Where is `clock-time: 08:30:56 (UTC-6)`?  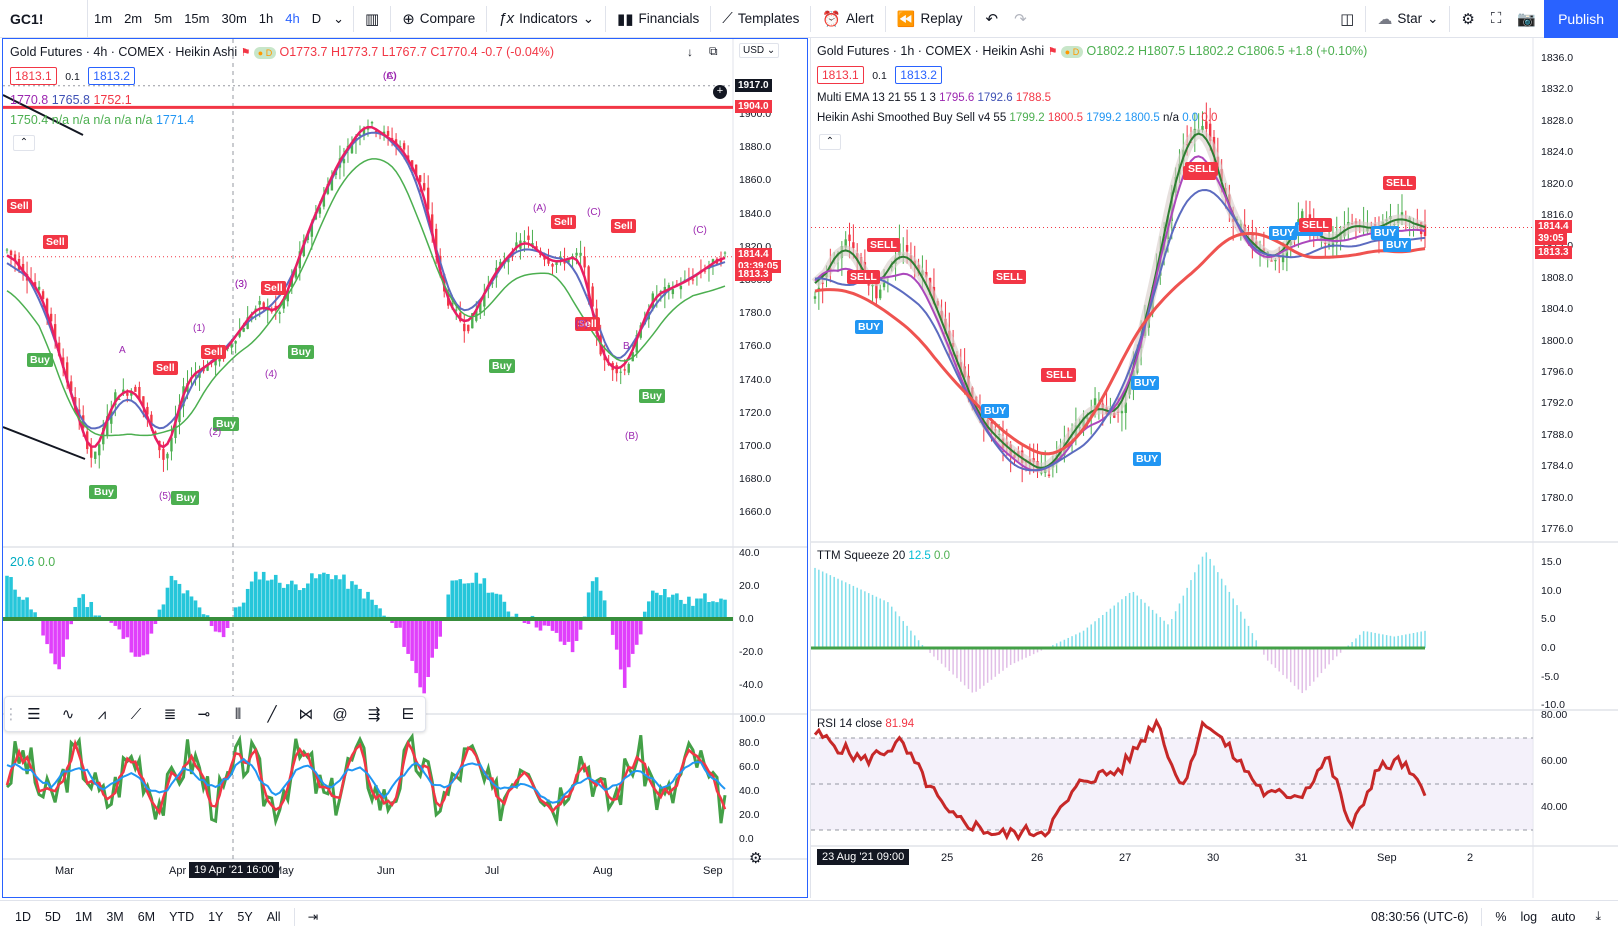
clock-time: 08:30:56 (UTC-6) is located at coordinates (1420, 916).